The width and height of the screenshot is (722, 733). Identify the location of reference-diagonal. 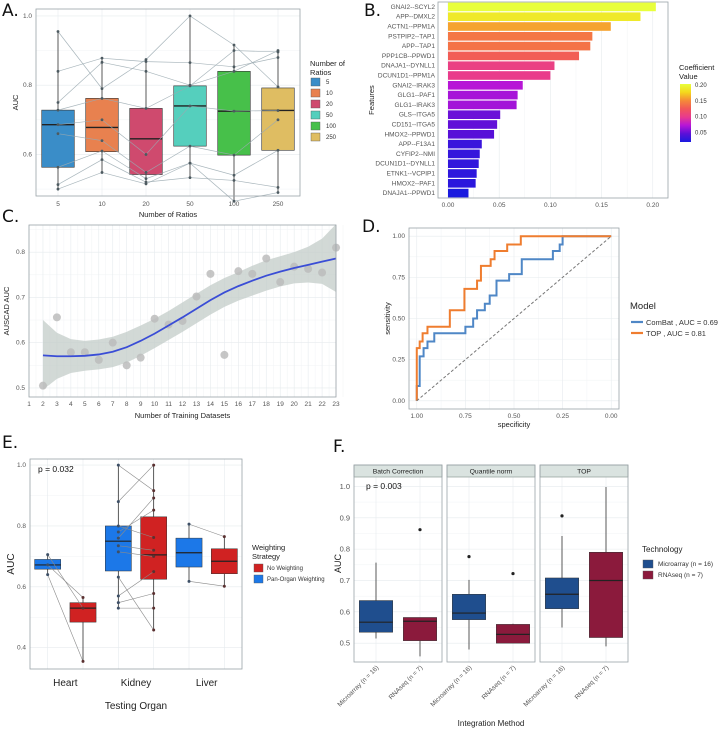
(514, 318).